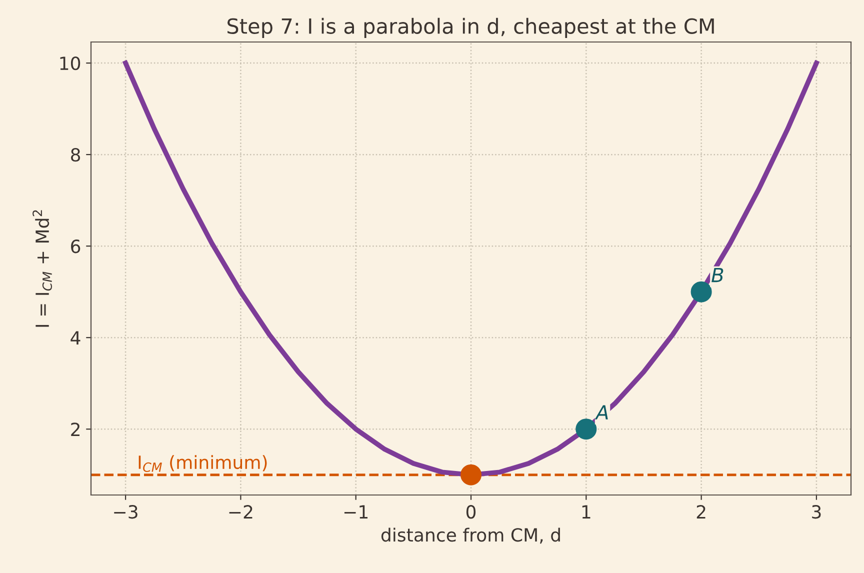 The image size is (864, 573). I want to click on chart-title: Step 7: I is a parabola in d, cheapest at the CM, so click(471, 28).